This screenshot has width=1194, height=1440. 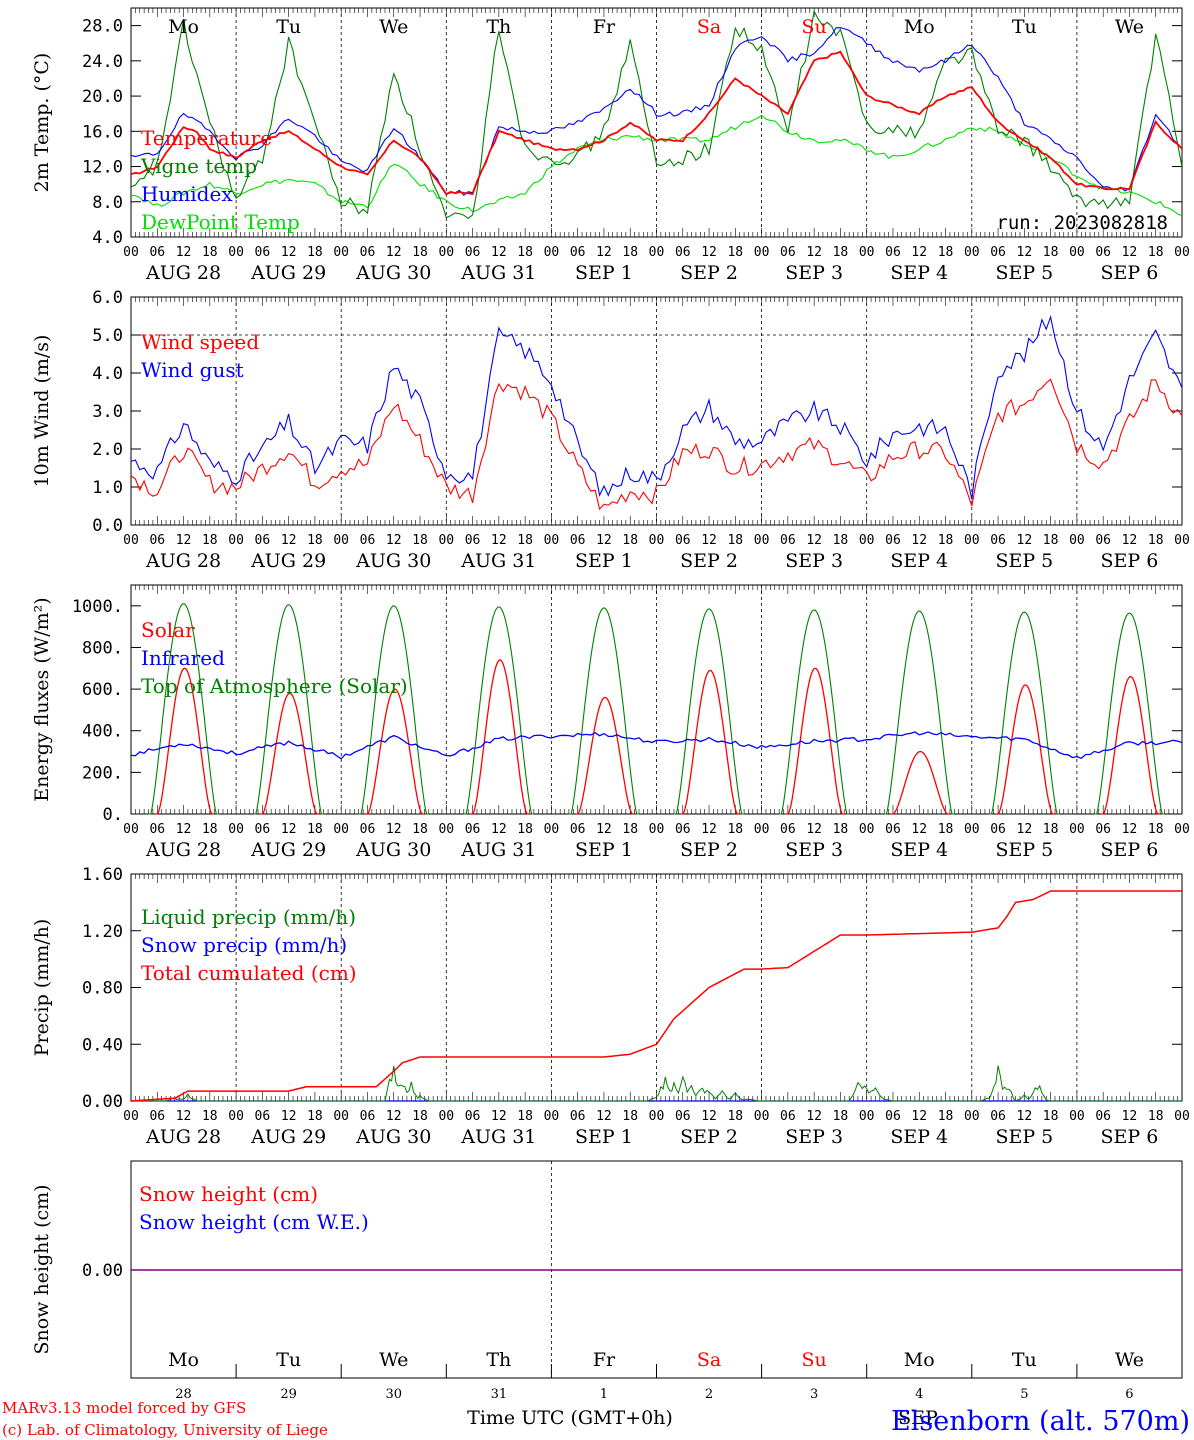 What do you see at coordinates (604, 1360) in the screenshot?
I see `day-of-week-label: Fr` at bounding box center [604, 1360].